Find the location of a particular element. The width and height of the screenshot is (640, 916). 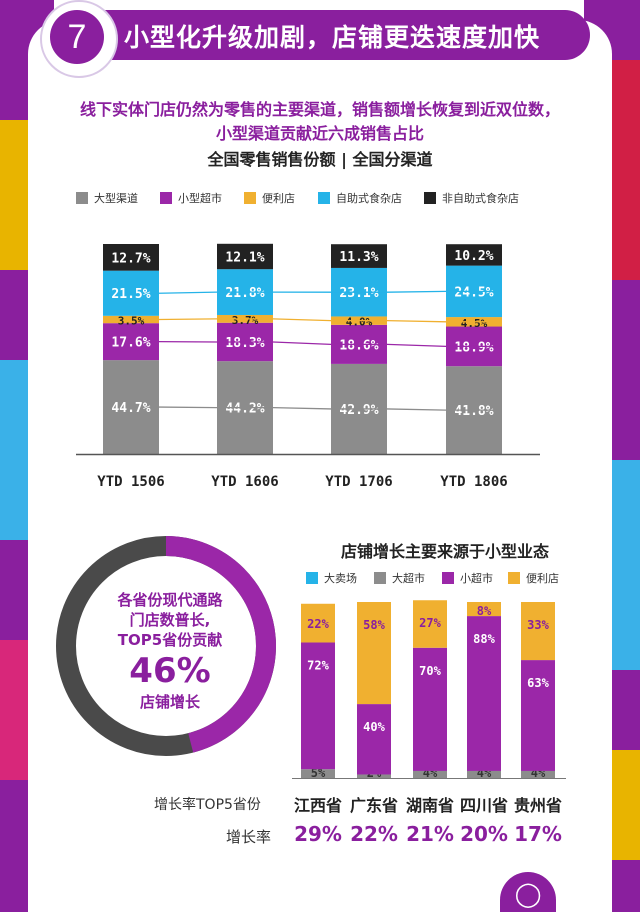

growth-rate: 17% is located at coordinates (538, 834).